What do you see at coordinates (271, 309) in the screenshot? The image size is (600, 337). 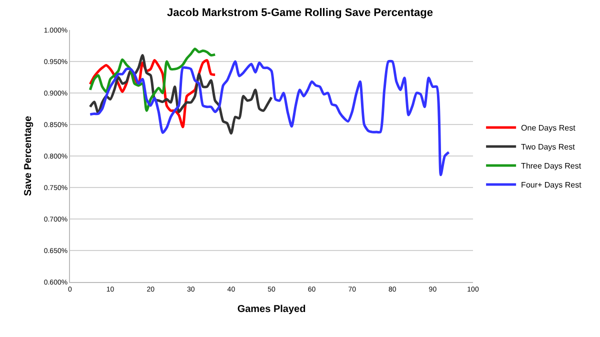 I see `x-axis-title: Games Played` at bounding box center [271, 309].